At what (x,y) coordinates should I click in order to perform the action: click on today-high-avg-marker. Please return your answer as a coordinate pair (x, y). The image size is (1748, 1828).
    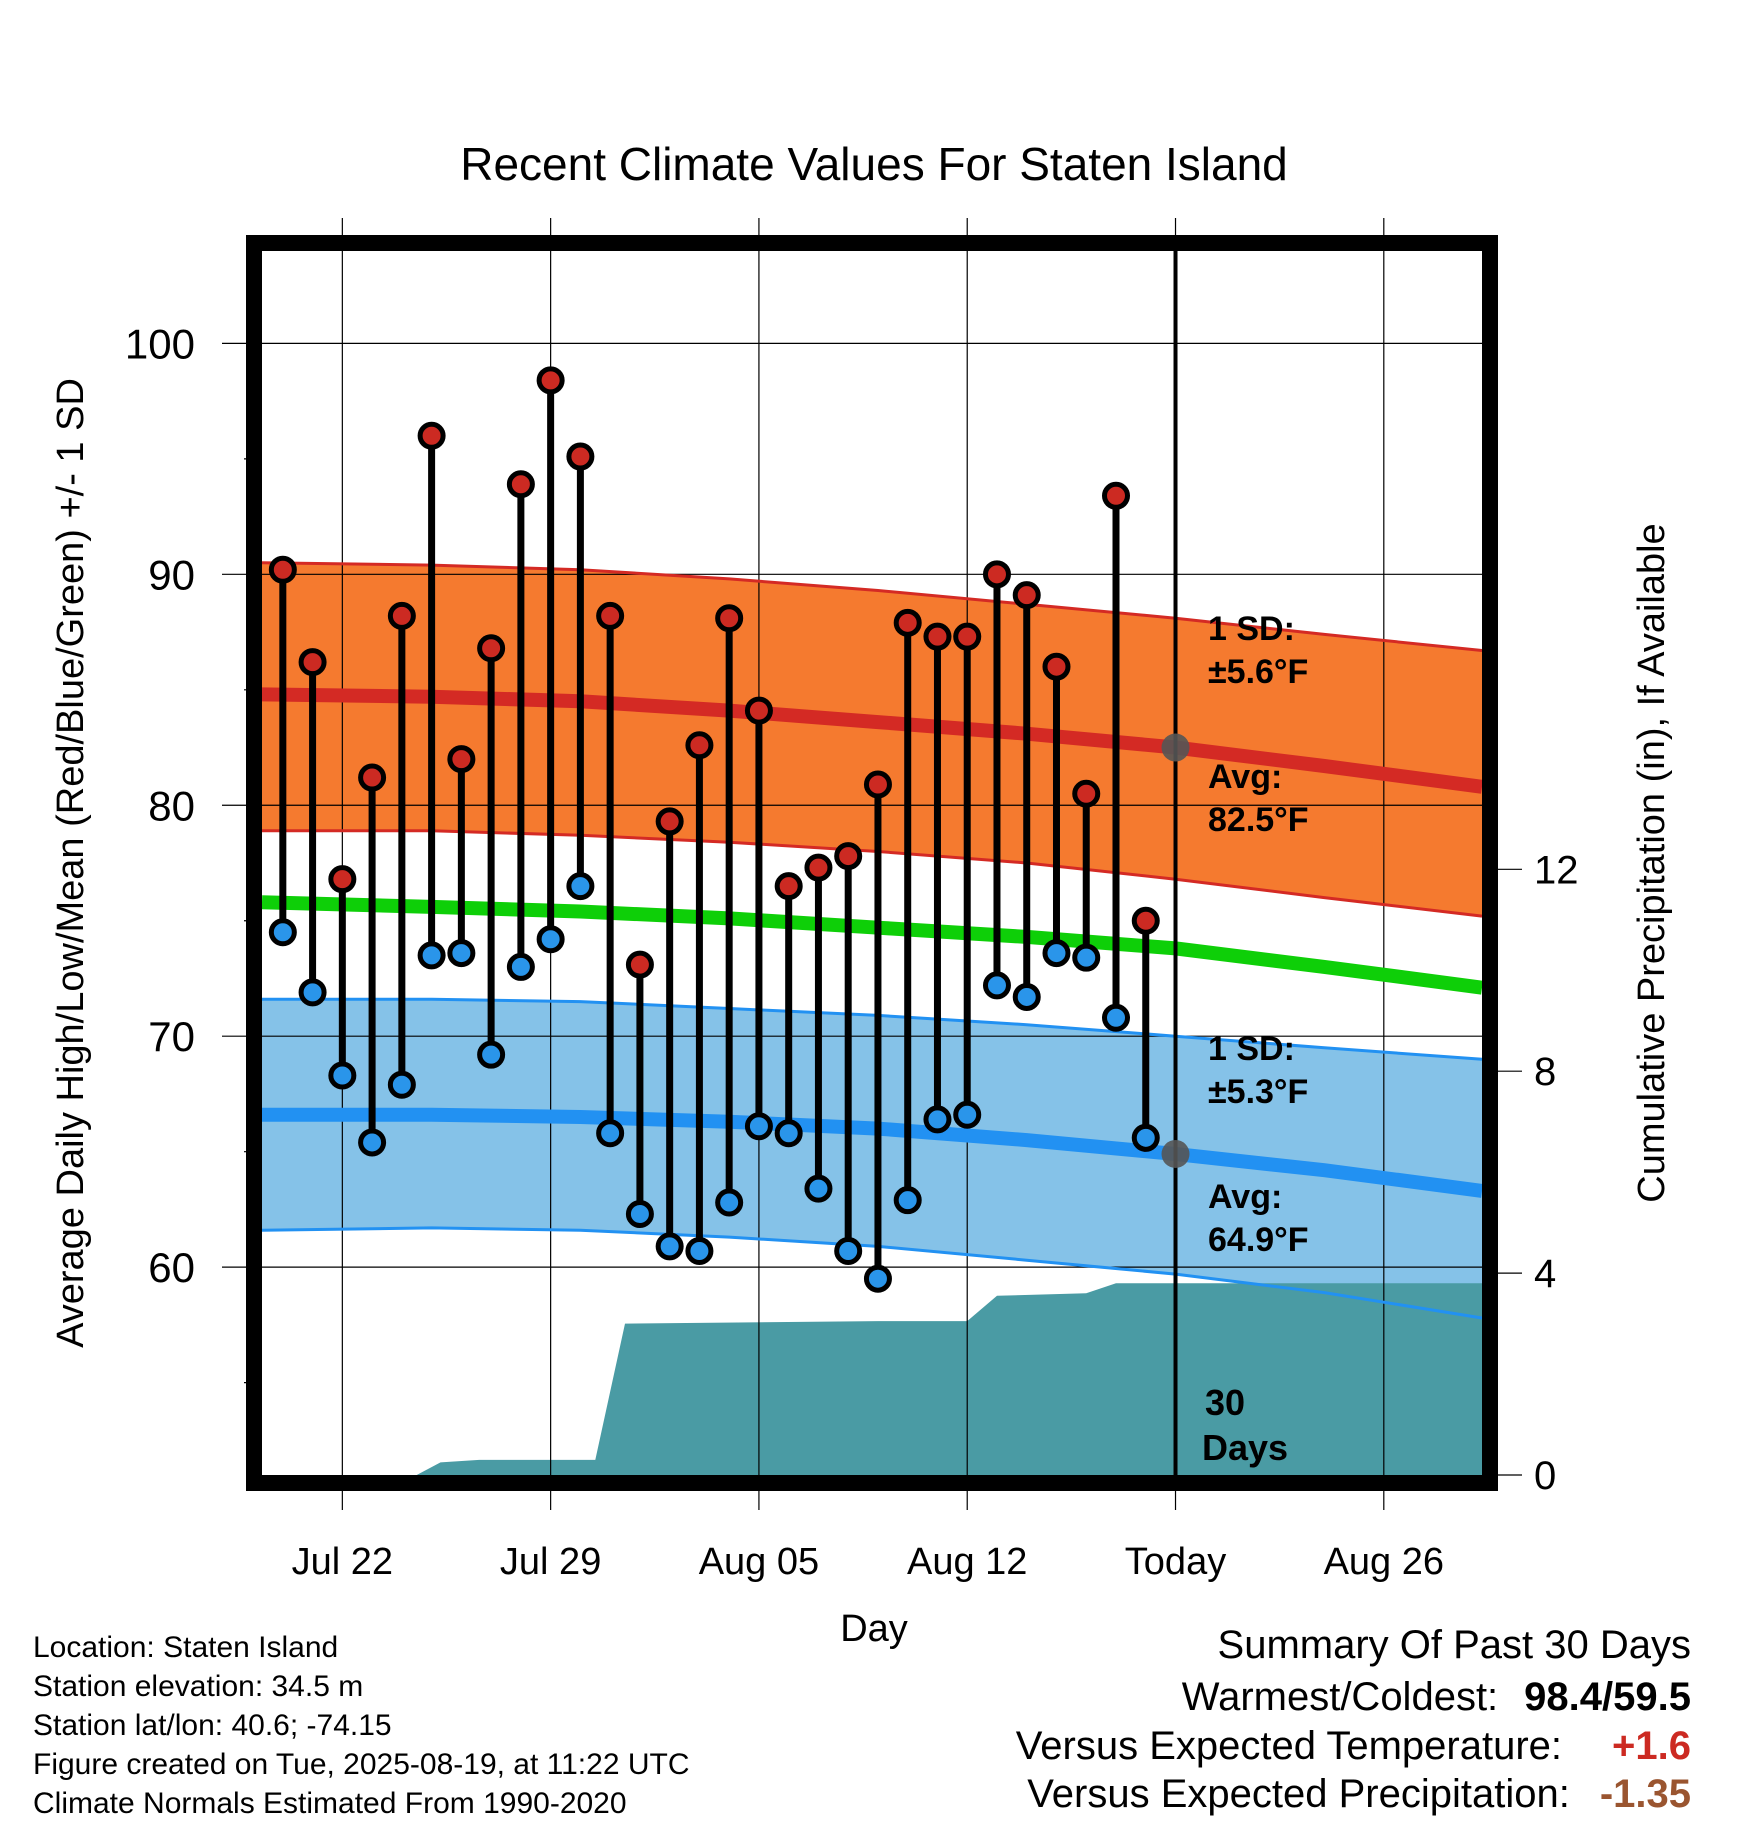
    Looking at the image, I should click on (1175, 747).